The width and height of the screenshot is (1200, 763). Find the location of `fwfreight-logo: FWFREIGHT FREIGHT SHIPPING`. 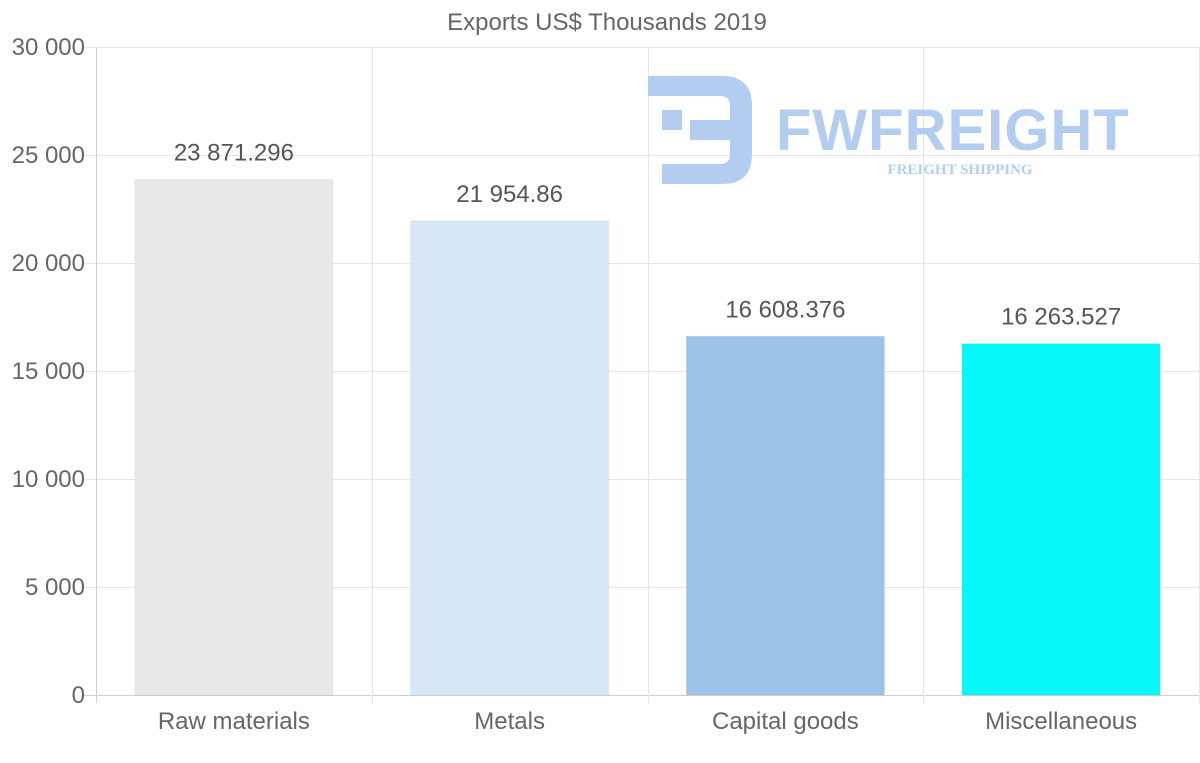

fwfreight-logo: FWFREIGHT FREIGHT SHIPPING is located at coordinates (889, 130).